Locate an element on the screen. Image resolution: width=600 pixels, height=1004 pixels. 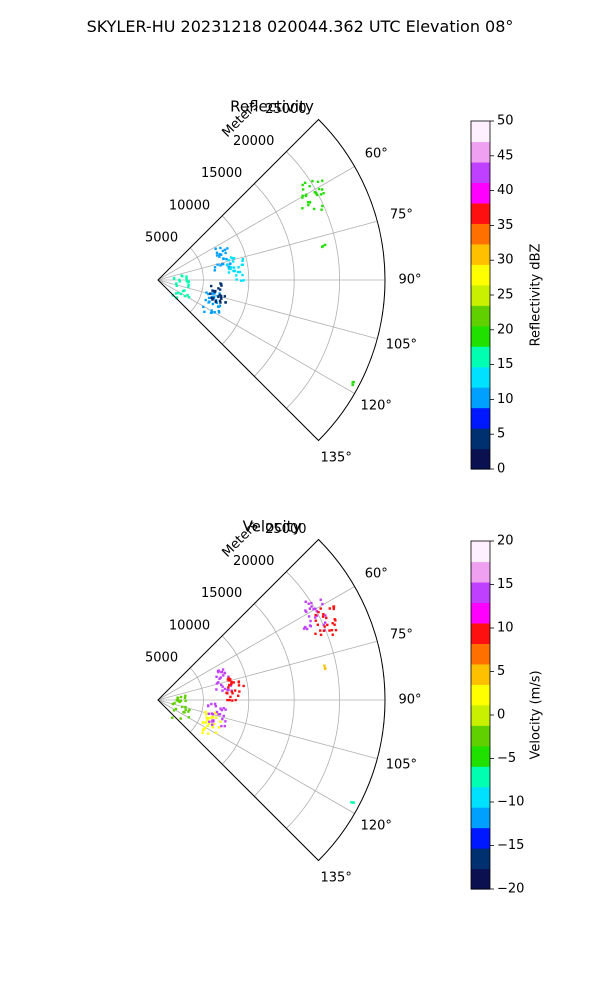
panel-title: Reflectivity is located at coordinates (272, 107).